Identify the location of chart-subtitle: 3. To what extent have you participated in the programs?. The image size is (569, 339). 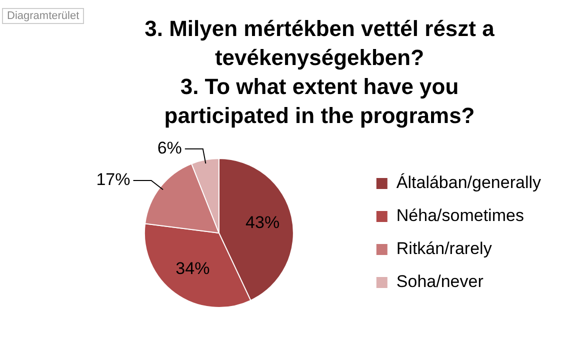
(319, 101).